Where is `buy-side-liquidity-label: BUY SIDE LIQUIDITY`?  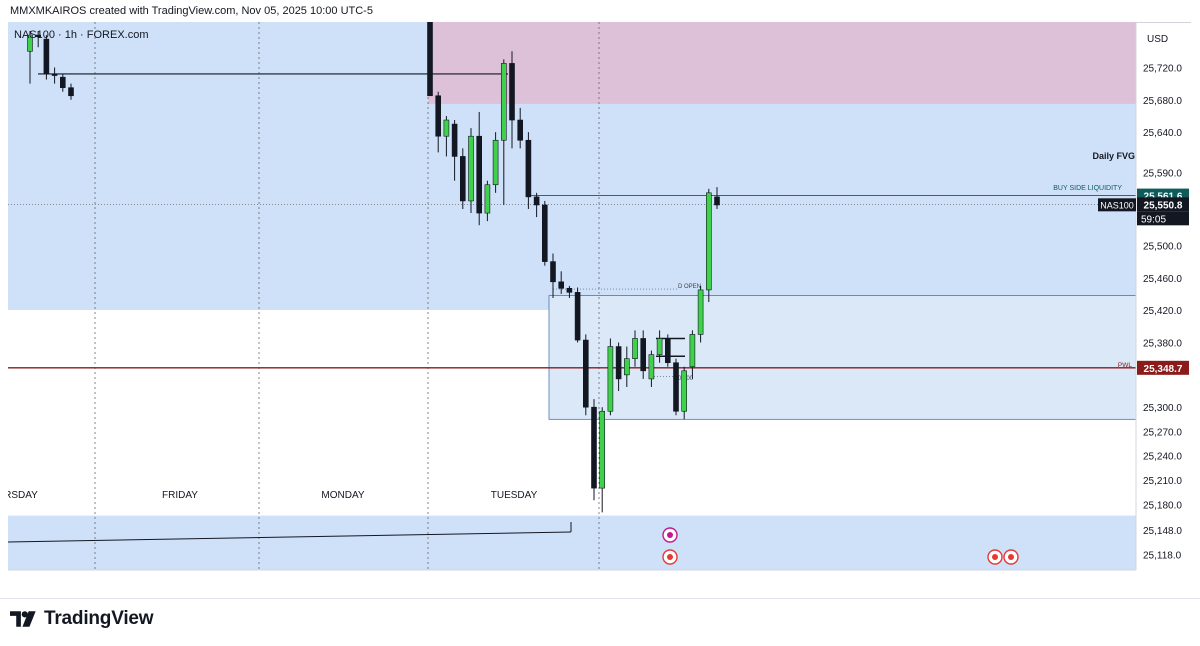 buy-side-liquidity-label: BUY SIDE LIQUIDITY is located at coordinates (1087, 188).